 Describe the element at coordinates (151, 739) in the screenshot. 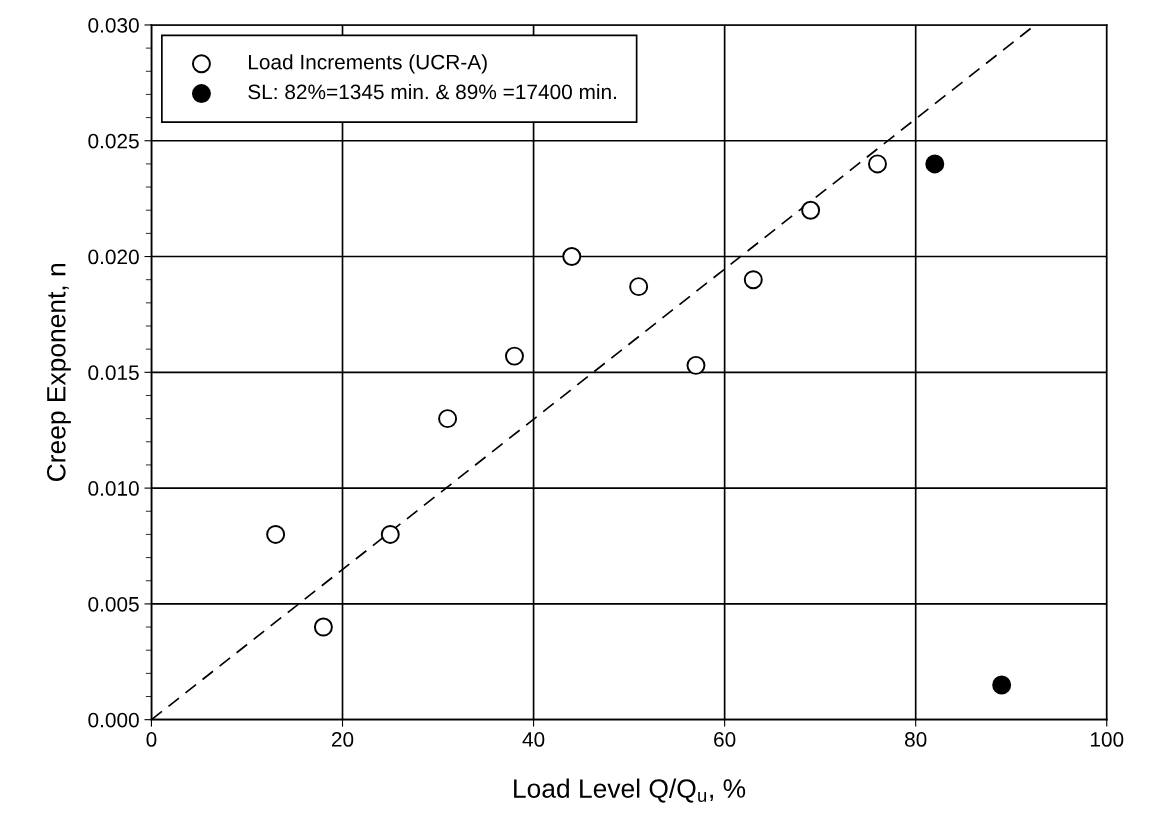

I see `x-tick-label: 0` at that location.